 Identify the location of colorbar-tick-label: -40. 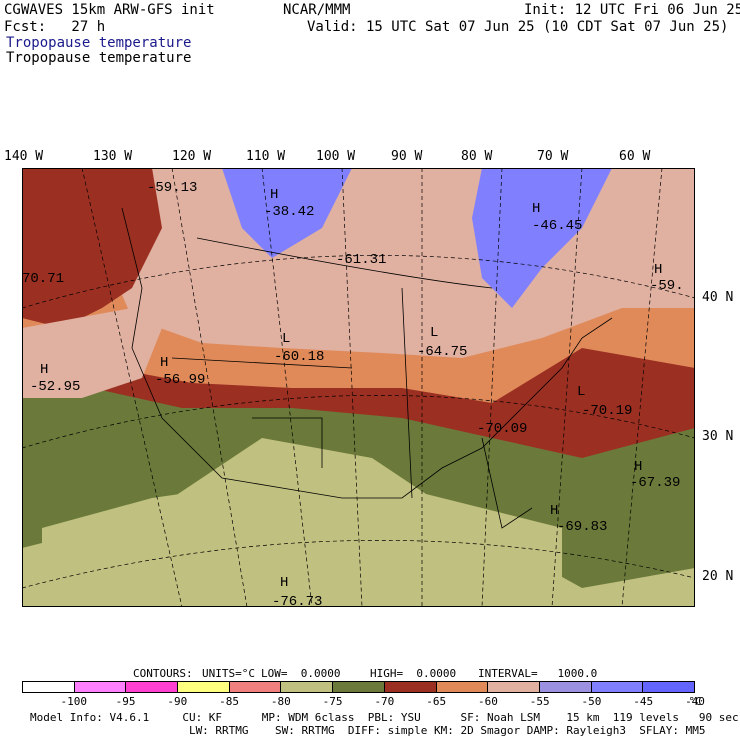
(695, 701).